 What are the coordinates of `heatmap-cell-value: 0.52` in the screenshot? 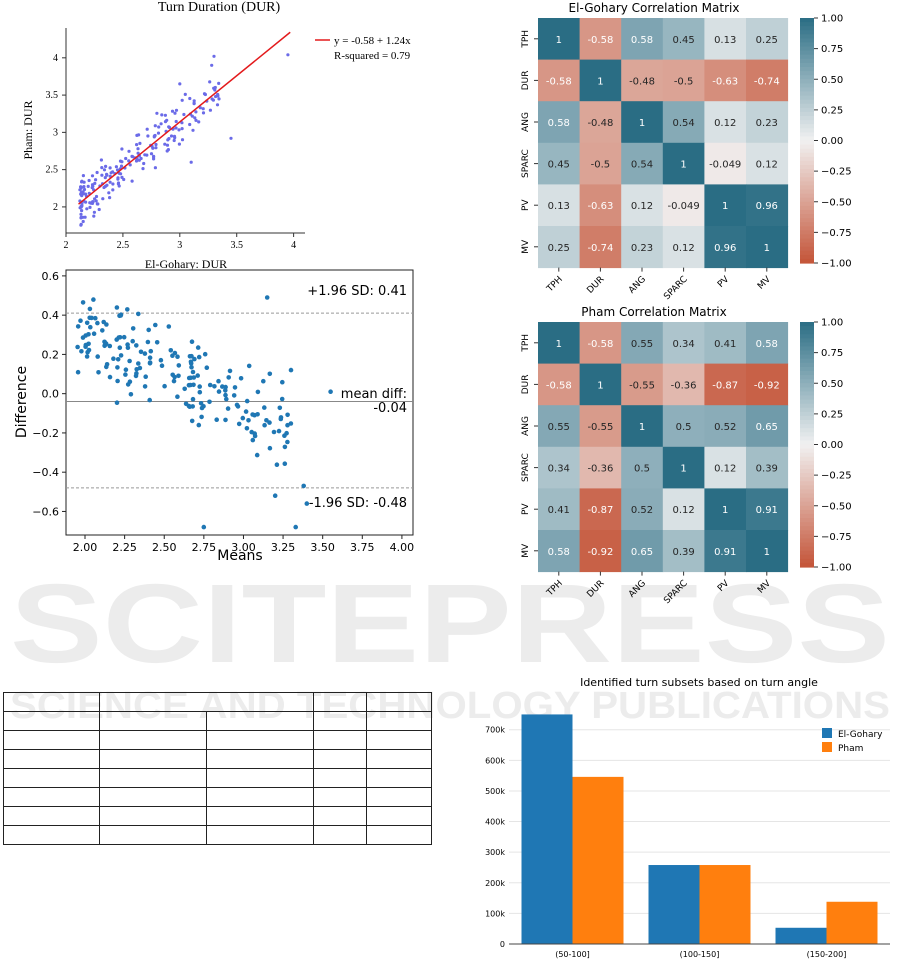 It's located at (642, 510).